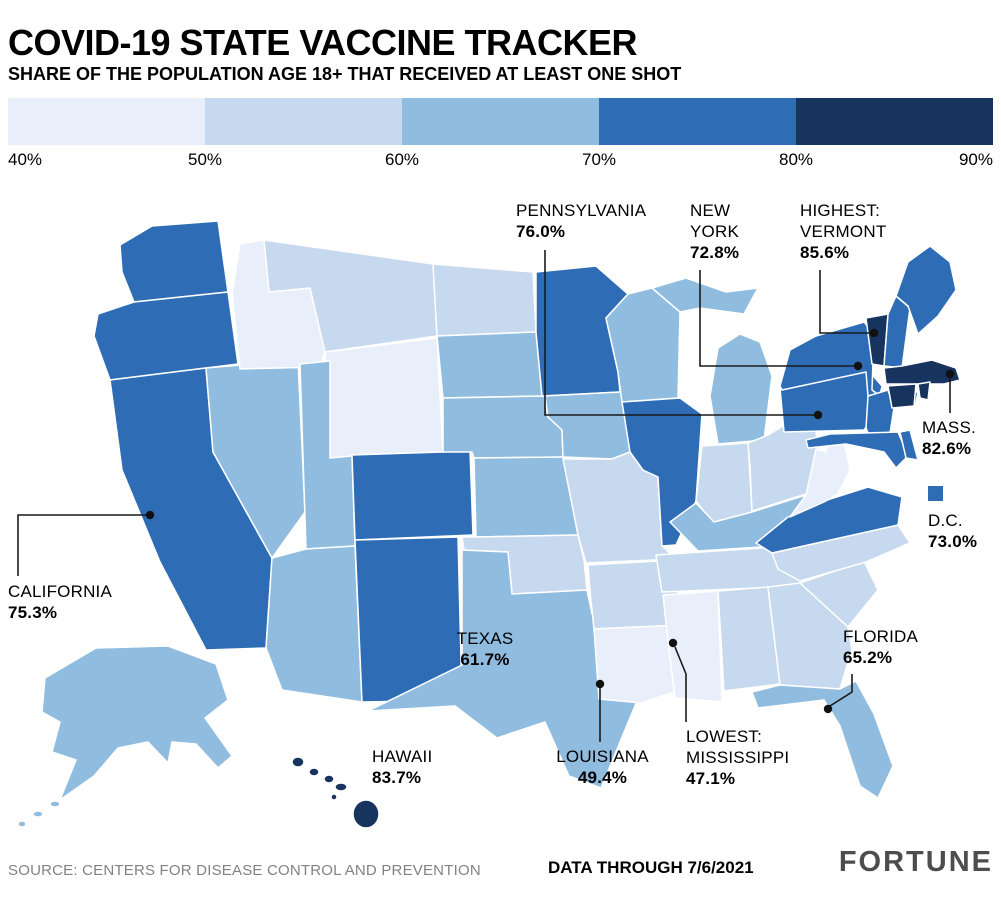  Describe the element at coordinates (840, 210) in the screenshot. I see `annotation-label: HIGHEST:` at that location.